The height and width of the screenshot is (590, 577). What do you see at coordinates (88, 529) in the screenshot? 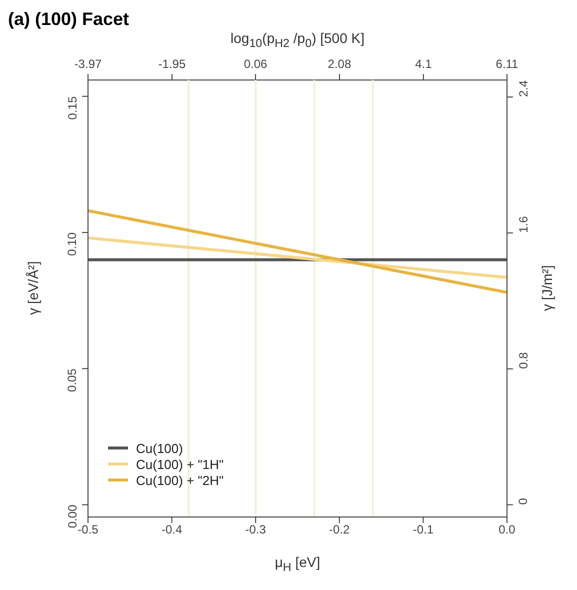
I see `x-tick-label: -0.5` at bounding box center [88, 529].